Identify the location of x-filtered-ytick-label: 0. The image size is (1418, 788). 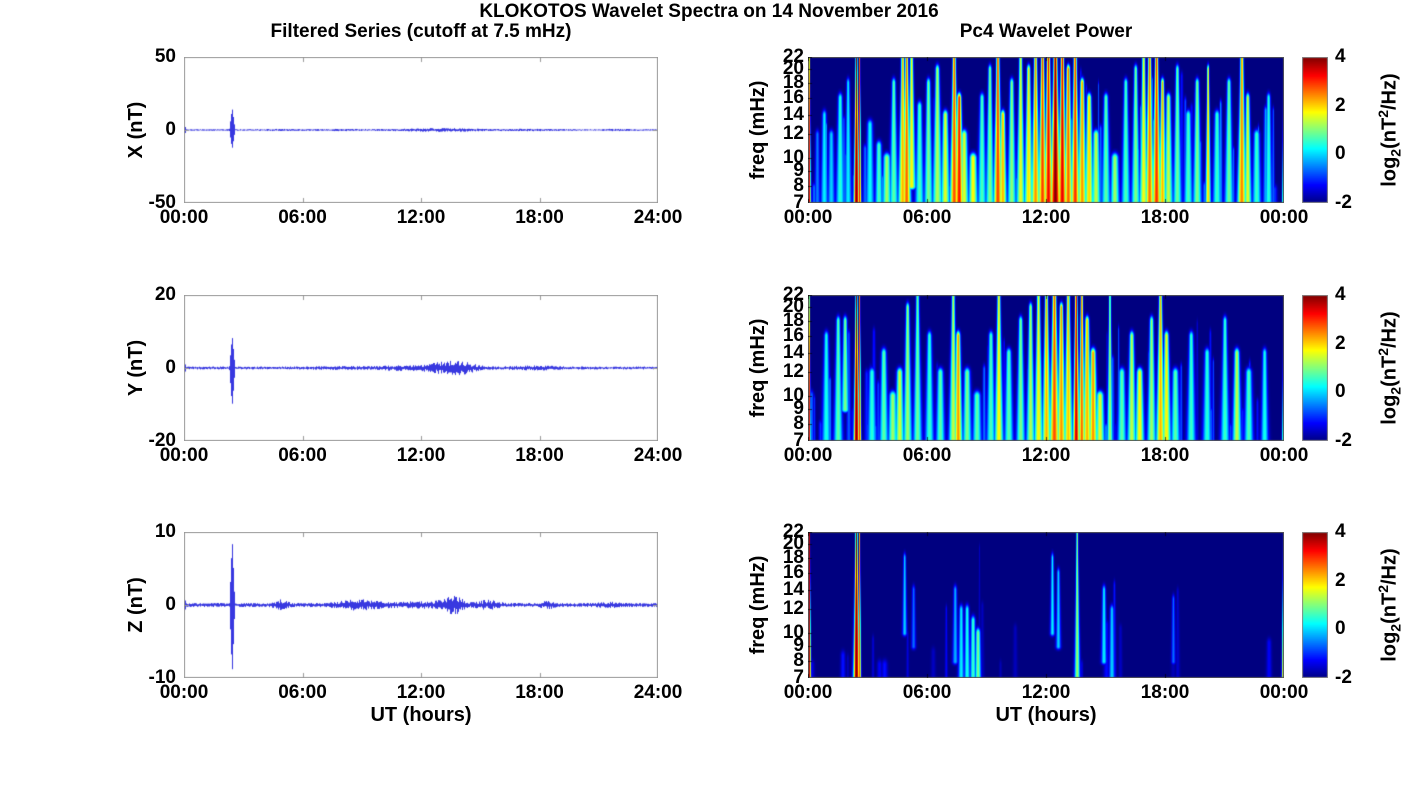
(170, 129).